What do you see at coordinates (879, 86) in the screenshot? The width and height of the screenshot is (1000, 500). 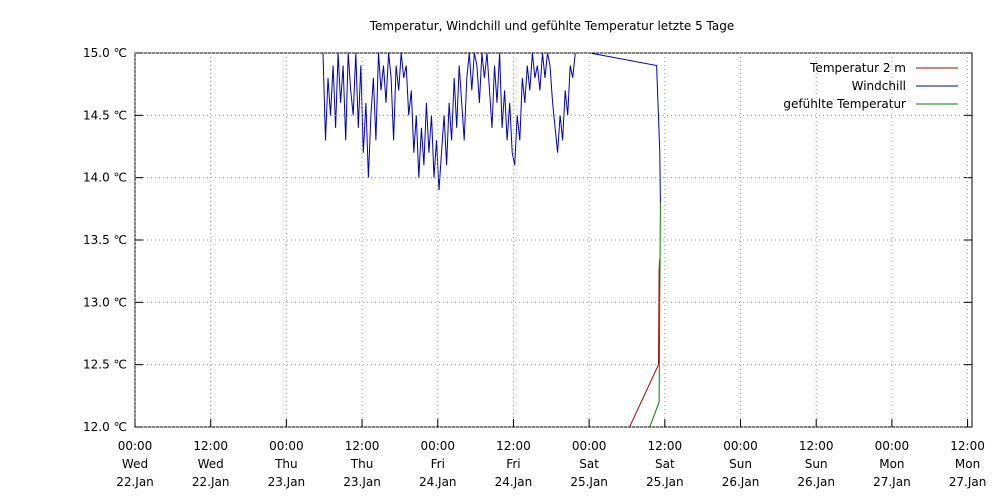 I see `legend-label: Windchill` at bounding box center [879, 86].